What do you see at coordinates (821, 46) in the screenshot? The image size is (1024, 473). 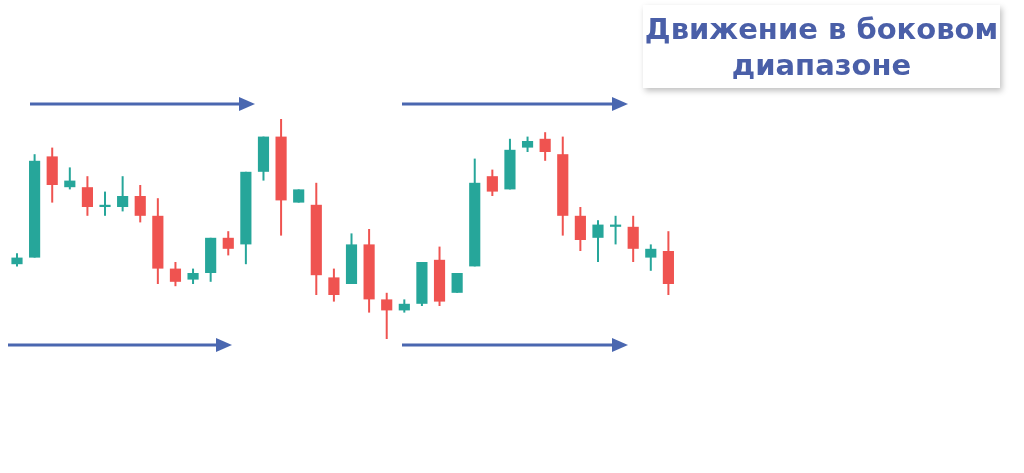 I see `text: Движение в боковом диапазоне` at bounding box center [821, 46].